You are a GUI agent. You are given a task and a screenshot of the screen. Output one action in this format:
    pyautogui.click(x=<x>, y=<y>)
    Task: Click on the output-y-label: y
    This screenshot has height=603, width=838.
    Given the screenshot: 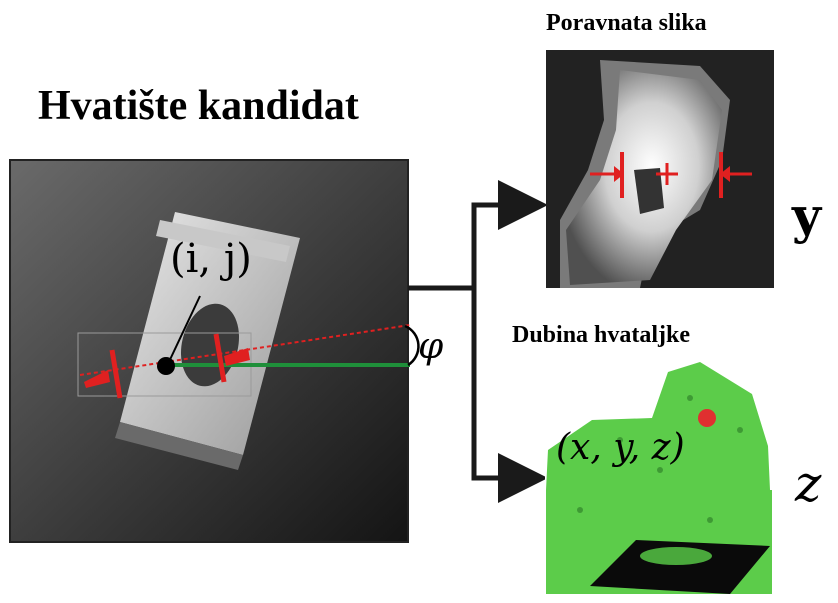 What is the action you would take?
    pyautogui.click(x=807, y=215)
    